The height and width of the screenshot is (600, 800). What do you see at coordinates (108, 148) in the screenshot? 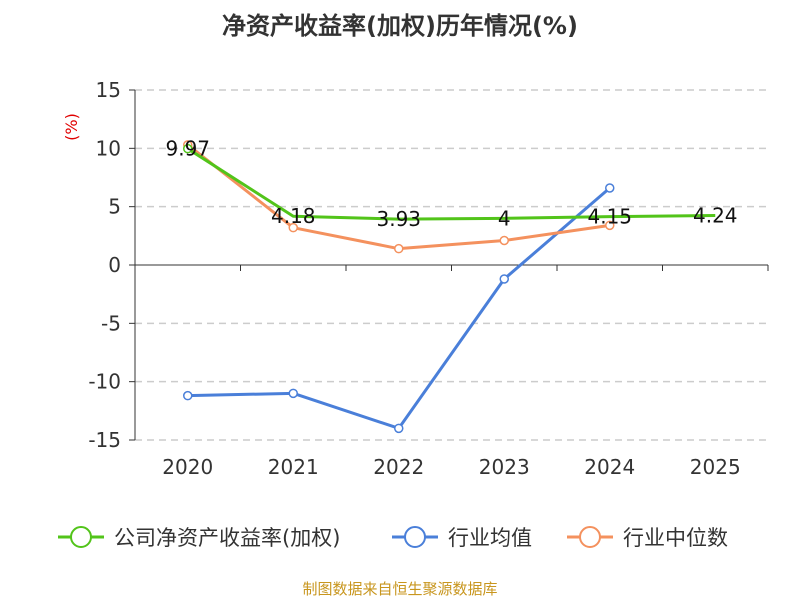
I see `y-tick-label: 10` at bounding box center [108, 148].